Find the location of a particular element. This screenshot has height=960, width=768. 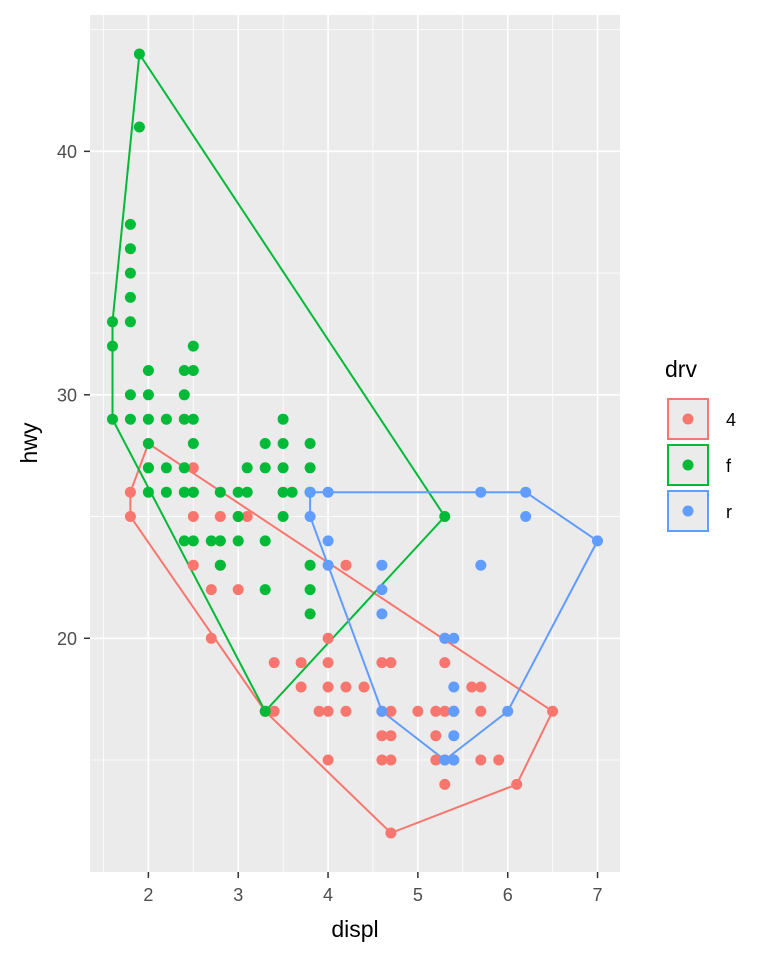

legend-key-border-r is located at coordinates (688, 511).